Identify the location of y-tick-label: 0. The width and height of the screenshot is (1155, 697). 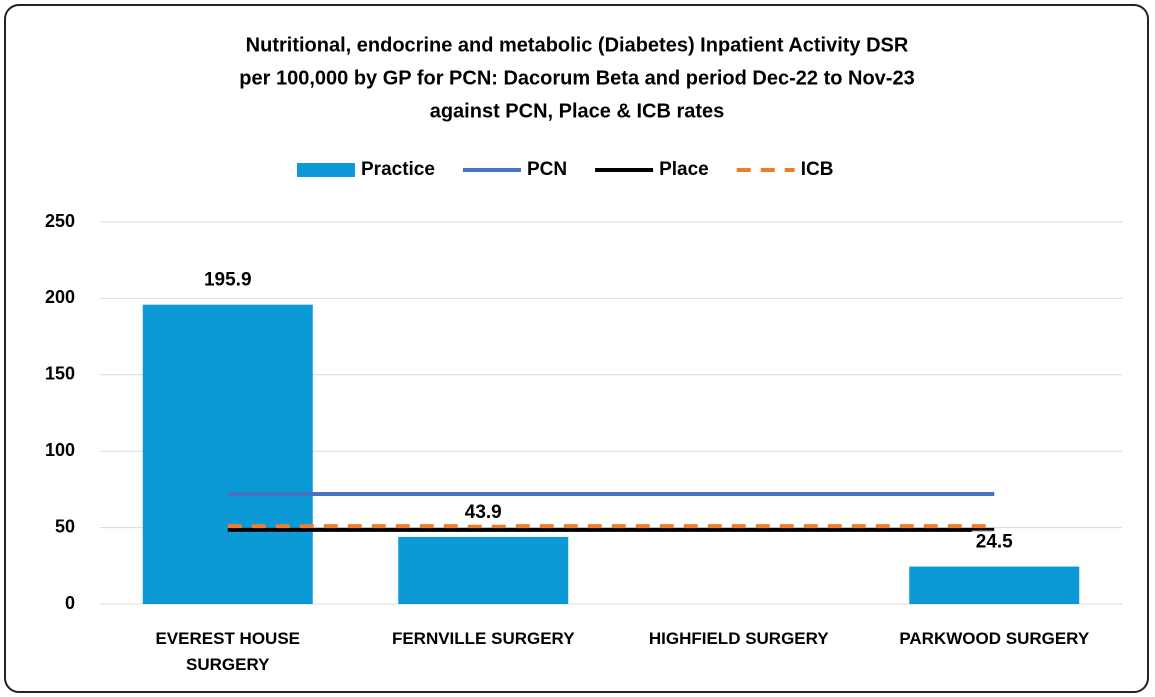
(70, 603).